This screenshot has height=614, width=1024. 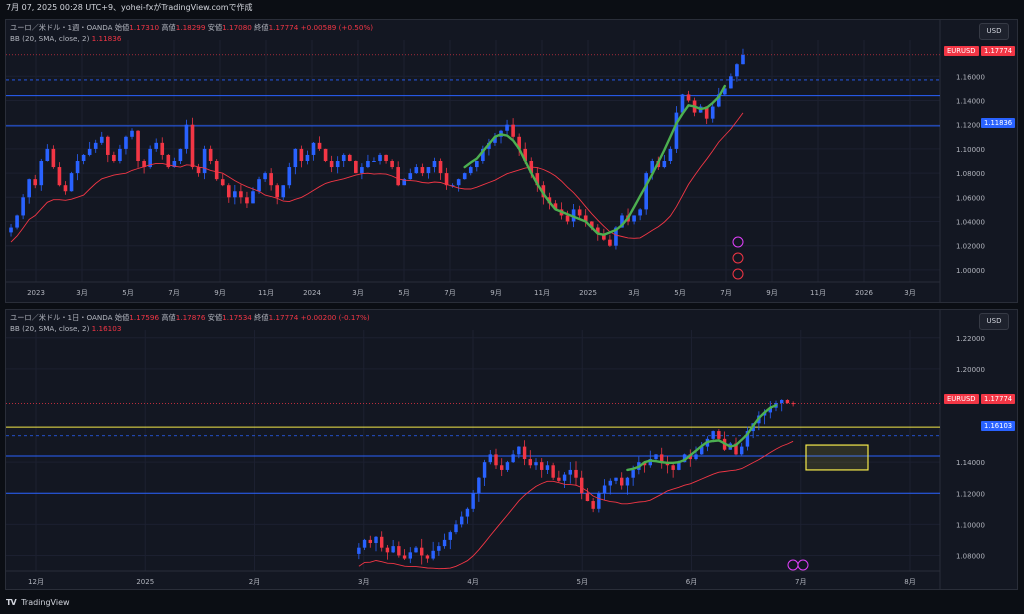 I want to click on x-tick-label: 6月, so click(x=691, y=582).